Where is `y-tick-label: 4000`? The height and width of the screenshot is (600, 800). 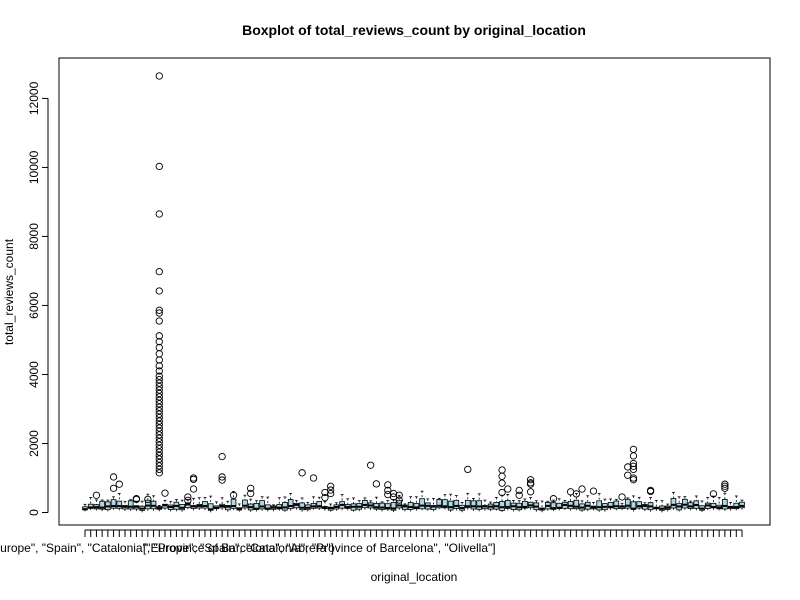 y-tick-label: 4000 is located at coordinates (34, 374).